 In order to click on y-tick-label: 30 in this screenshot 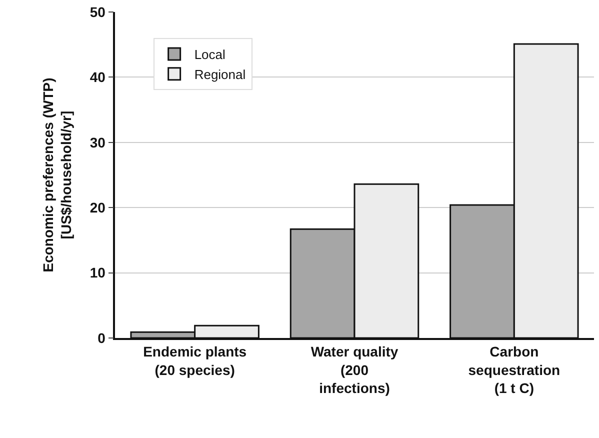, I will do `click(98, 142)`.